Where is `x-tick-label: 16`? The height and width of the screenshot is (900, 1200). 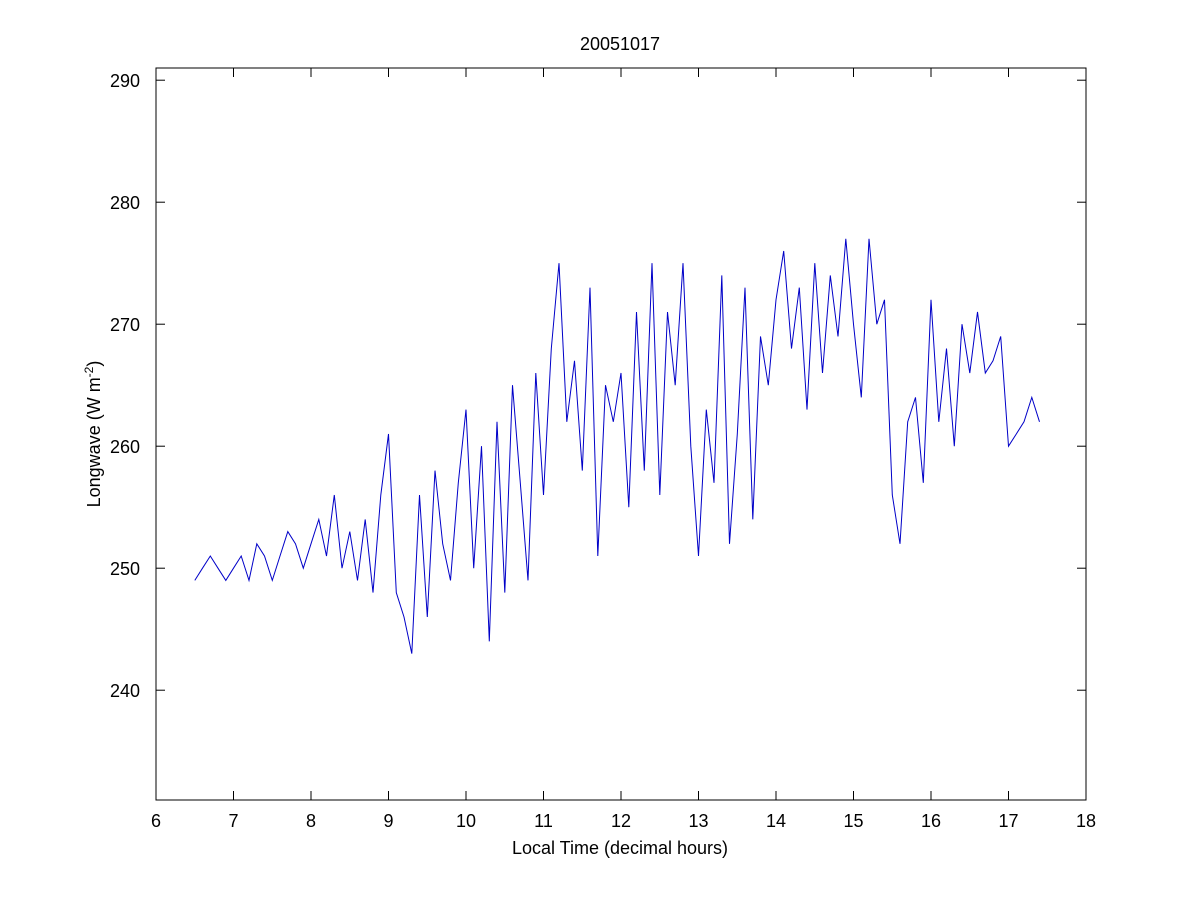 x-tick-label: 16 is located at coordinates (931, 821).